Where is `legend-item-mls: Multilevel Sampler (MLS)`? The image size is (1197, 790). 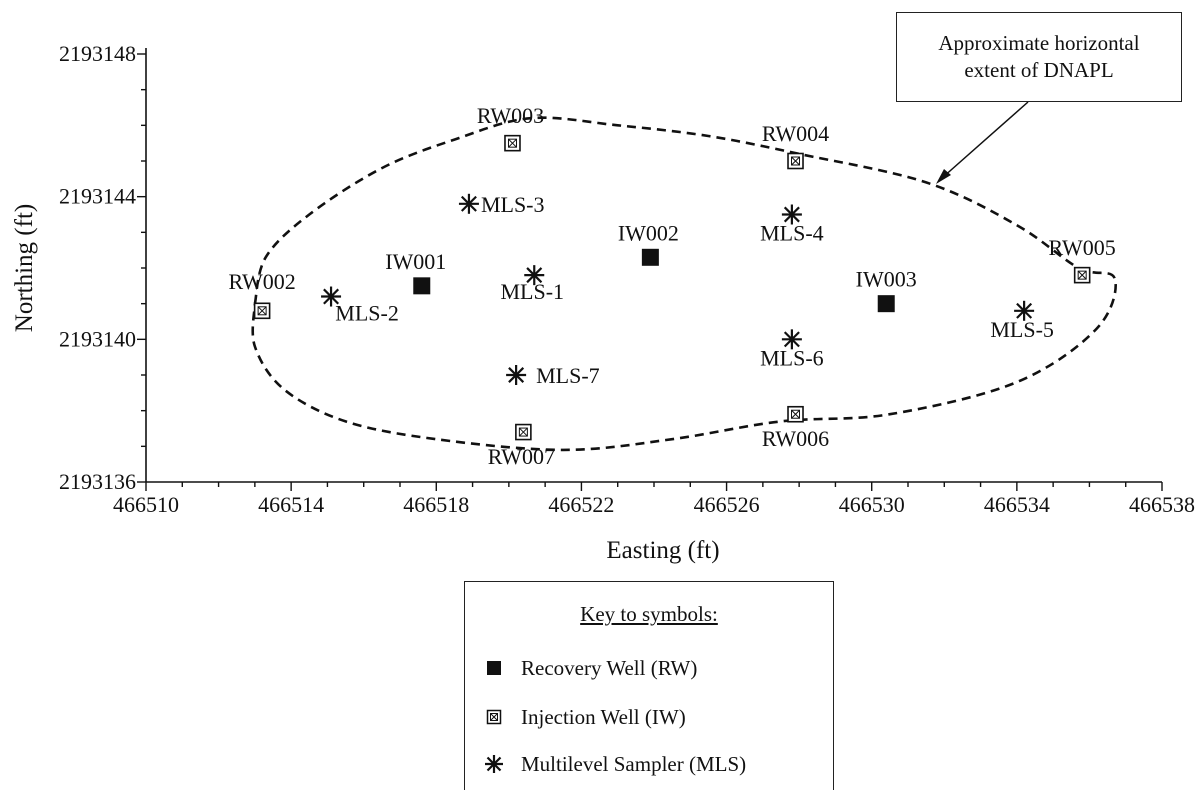 legend-item-mls: Multilevel Sampler (MLS) is located at coordinates (614, 764).